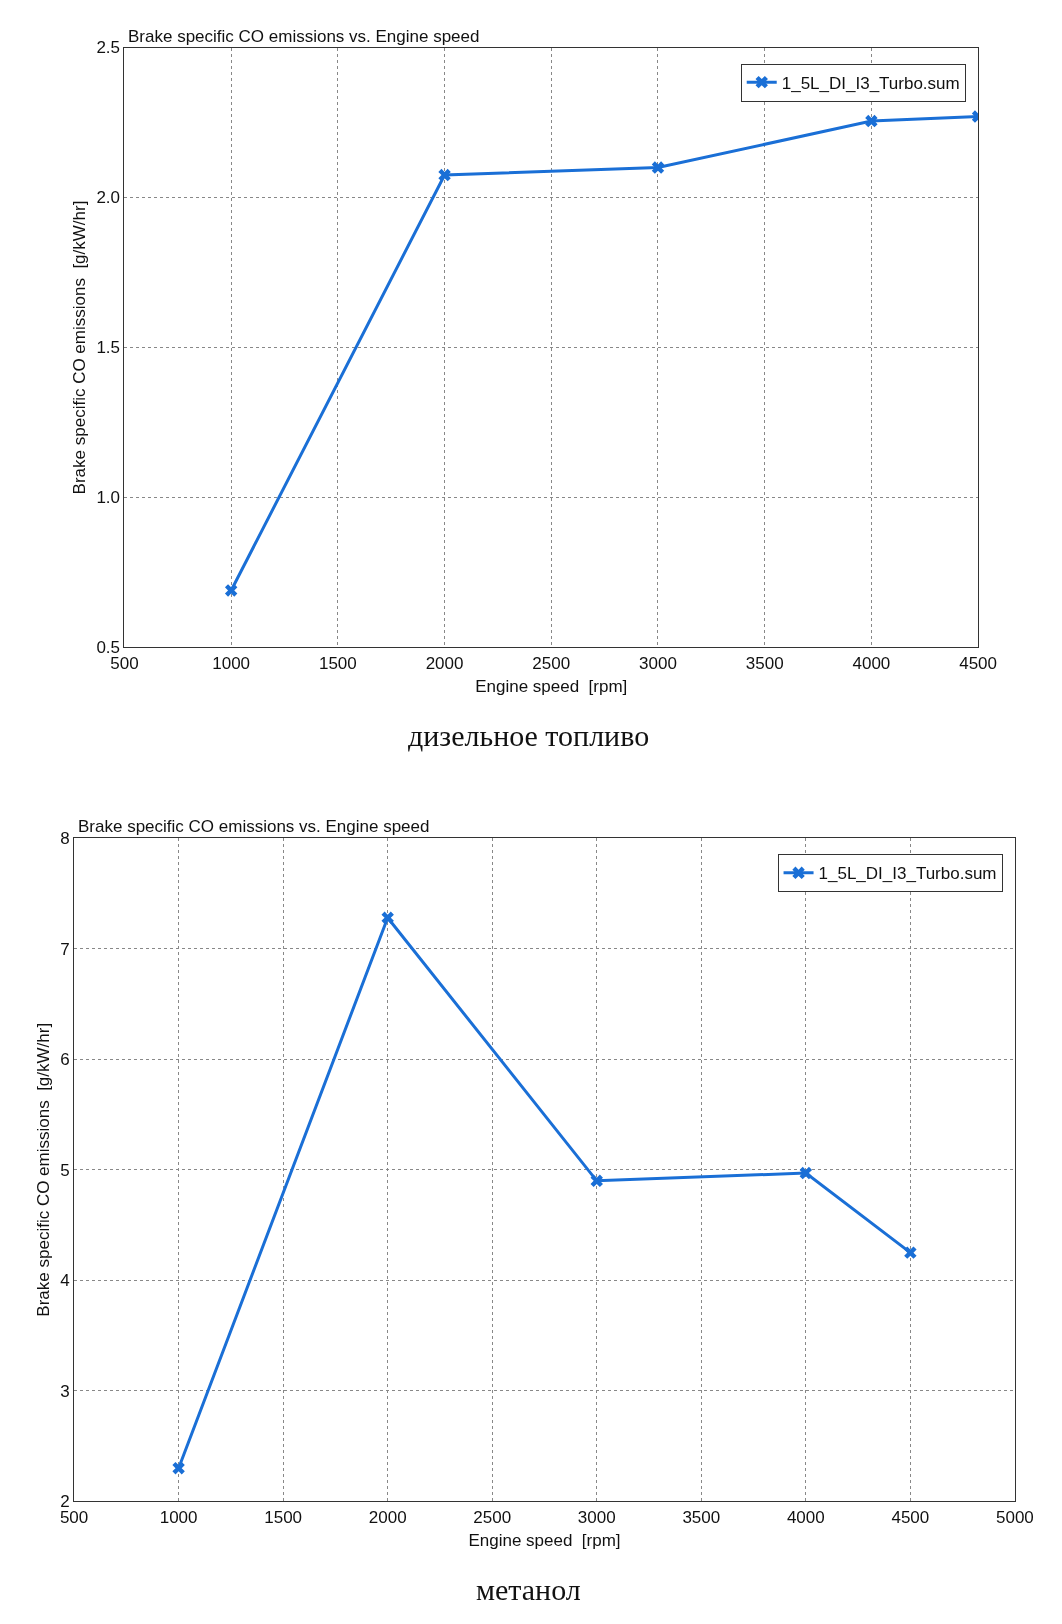  Describe the element at coordinates (65, 949) in the screenshot. I see `y-tick-label: 7` at that location.